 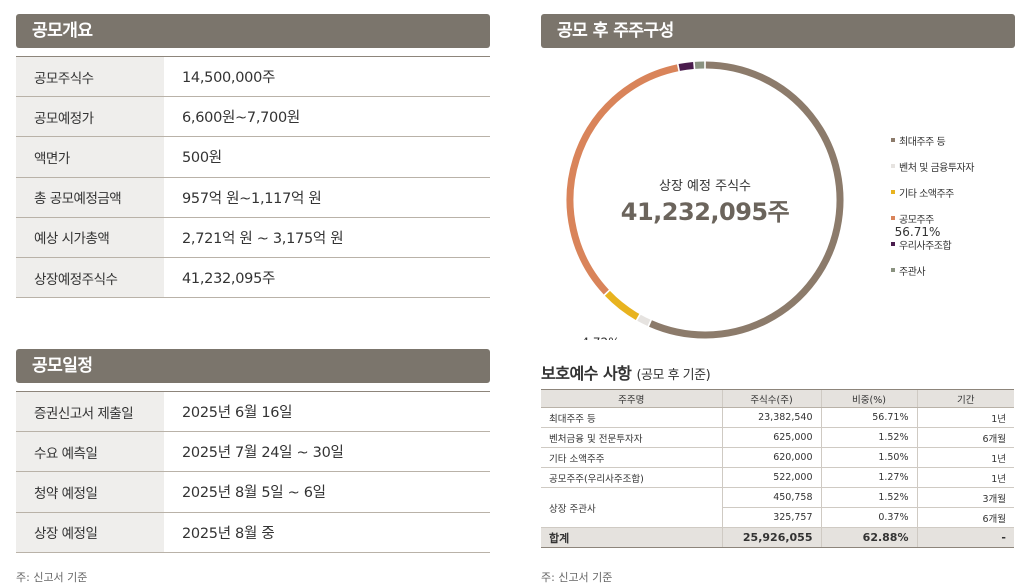 I want to click on total-row: 합계 25,926,055 62.88% -, so click(x=777, y=537).